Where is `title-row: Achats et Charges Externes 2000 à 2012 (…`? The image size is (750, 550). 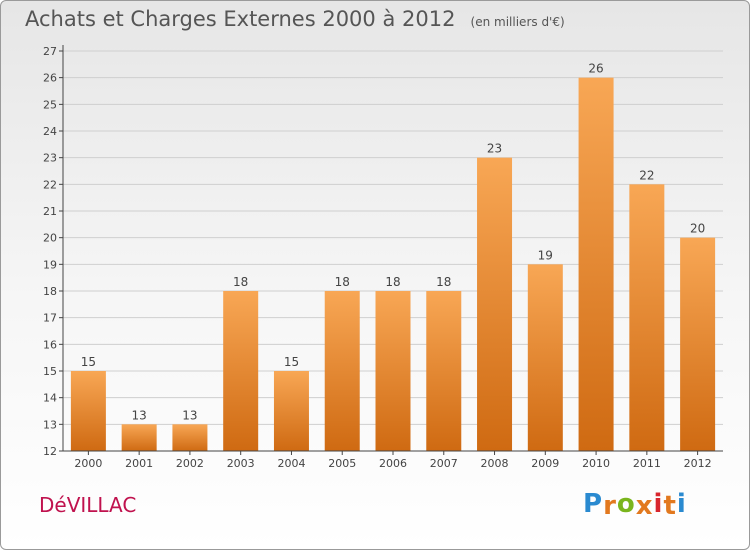
title-row: Achats et Charges Externes 2000 à 2012 (… is located at coordinates (295, 19).